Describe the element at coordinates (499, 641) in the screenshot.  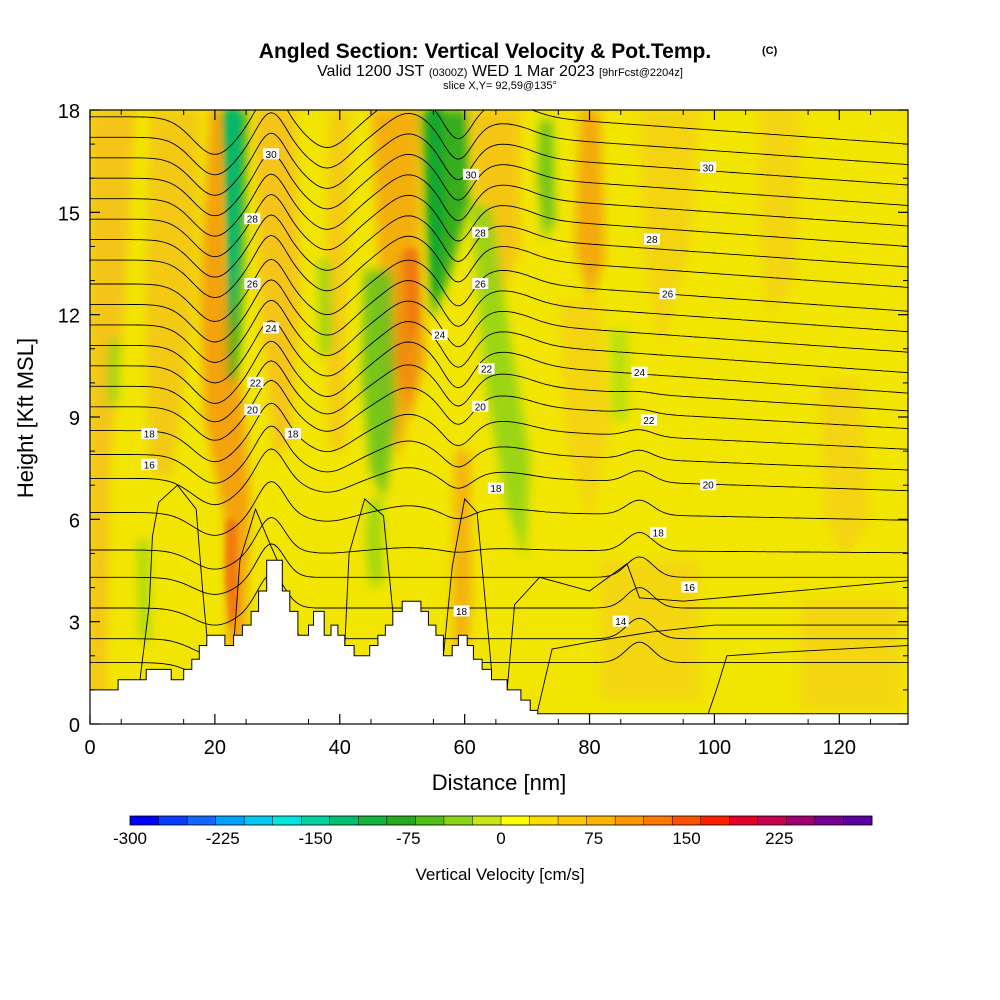
I see `terrain-mask` at that location.